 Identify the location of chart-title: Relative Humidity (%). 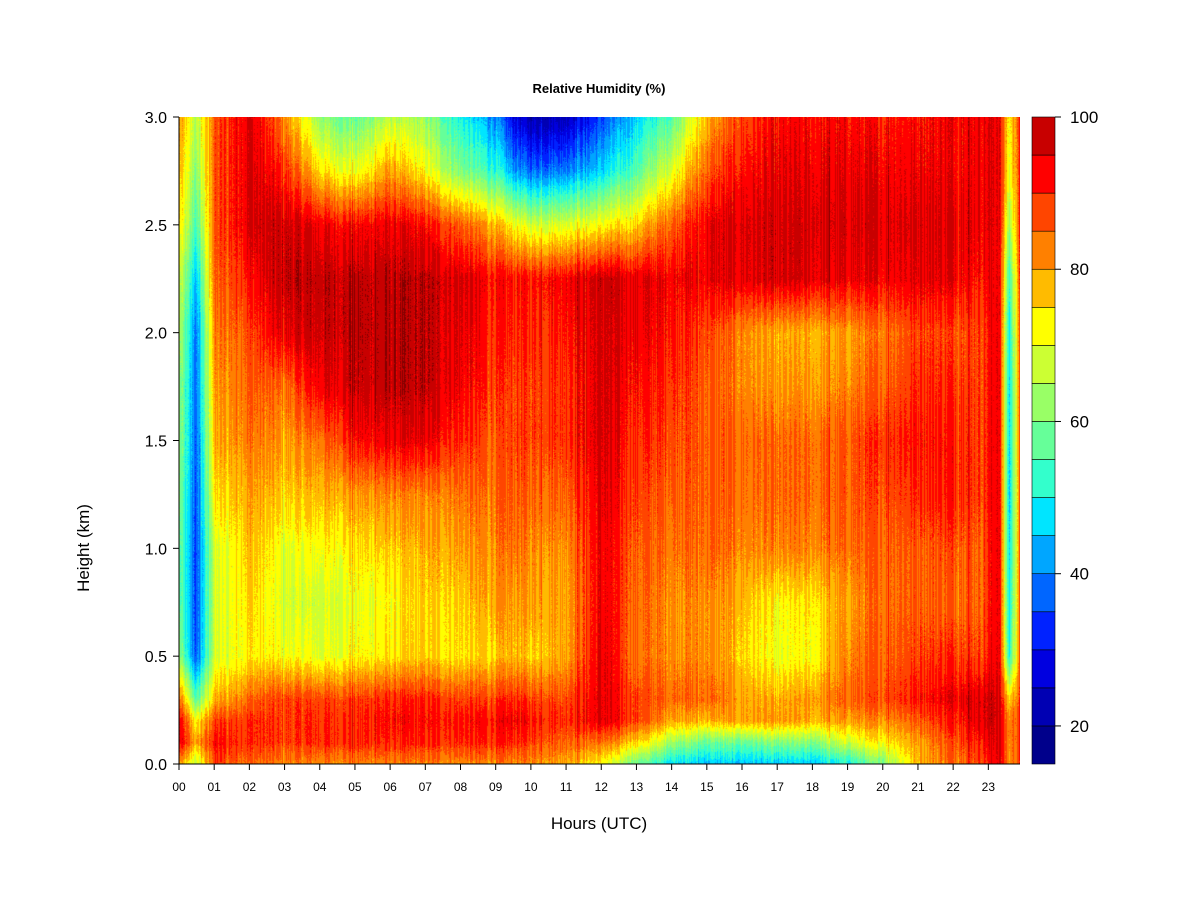
(599, 88).